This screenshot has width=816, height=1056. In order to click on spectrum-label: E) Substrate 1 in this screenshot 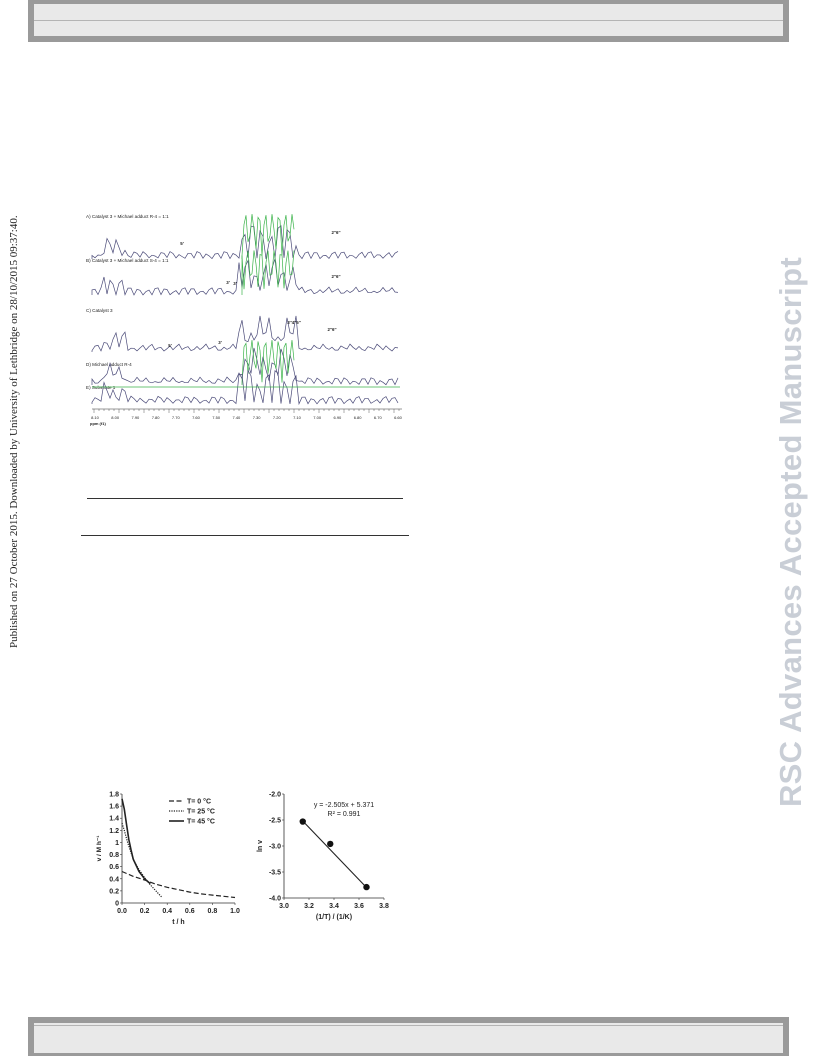, I will do `click(101, 387)`.